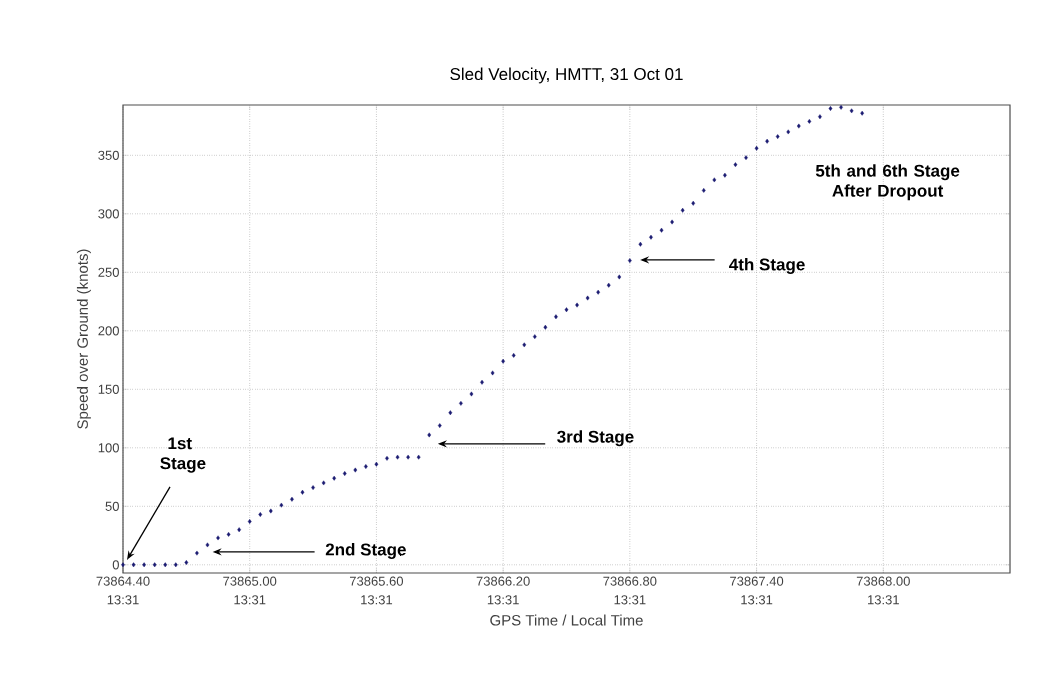  What do you see at coordinates (630, 581) in the screenshot?
I see `x-tick-label: 73866.80` at bounding box center [630, 581].